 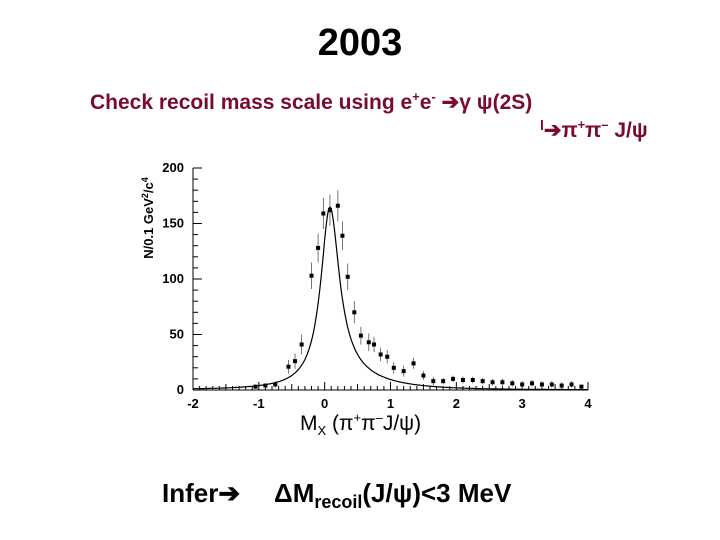 I want to click on xlabel-rest-a: (π, so click(x=340, y=423).